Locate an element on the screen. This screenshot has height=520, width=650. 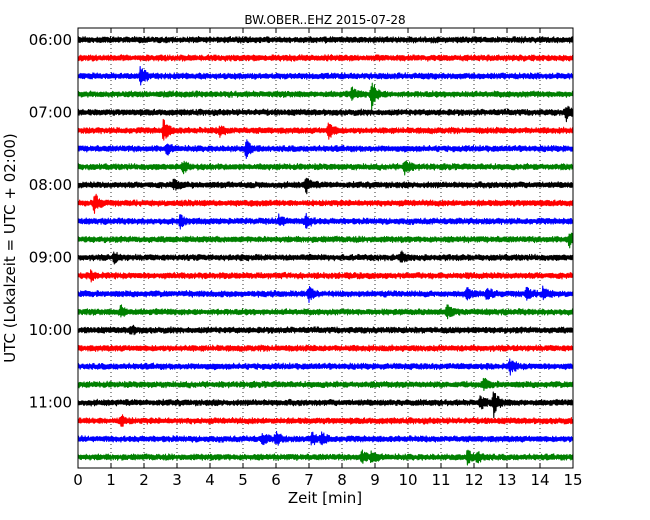
x-tick-label: 6 is located at coordinates (276, 480).